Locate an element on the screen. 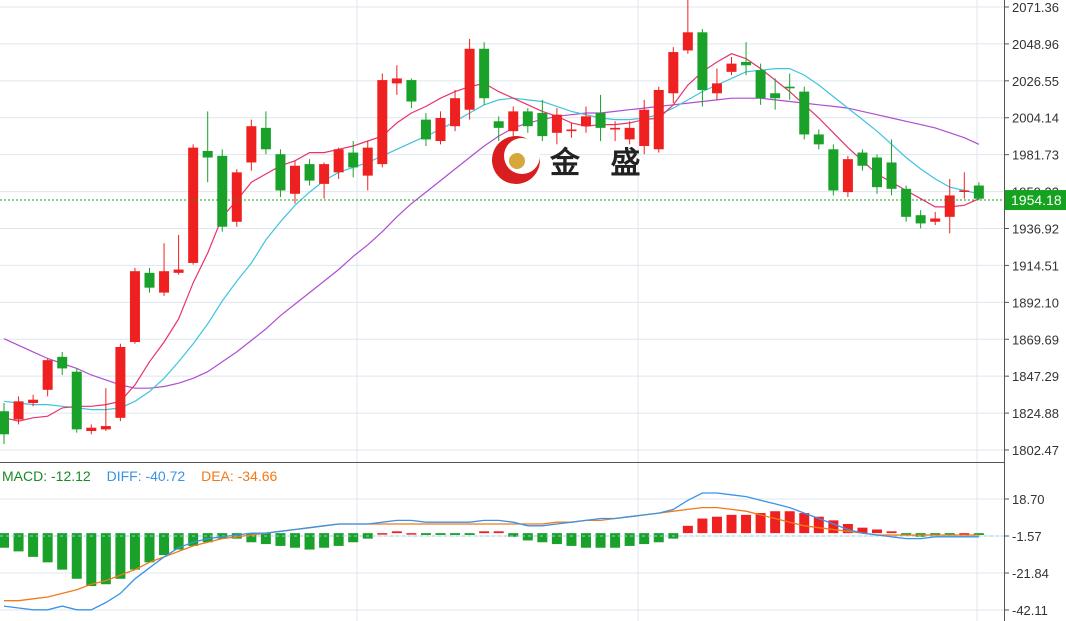  macd-histogram is located at coordinates (502, 549).